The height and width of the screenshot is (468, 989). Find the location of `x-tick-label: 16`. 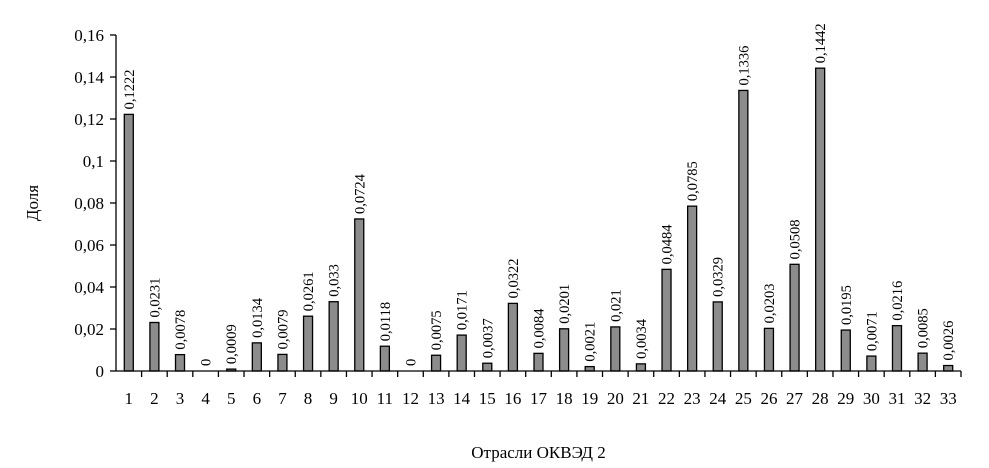

x-tick-label: 16 is located at coordinates (512, 398).